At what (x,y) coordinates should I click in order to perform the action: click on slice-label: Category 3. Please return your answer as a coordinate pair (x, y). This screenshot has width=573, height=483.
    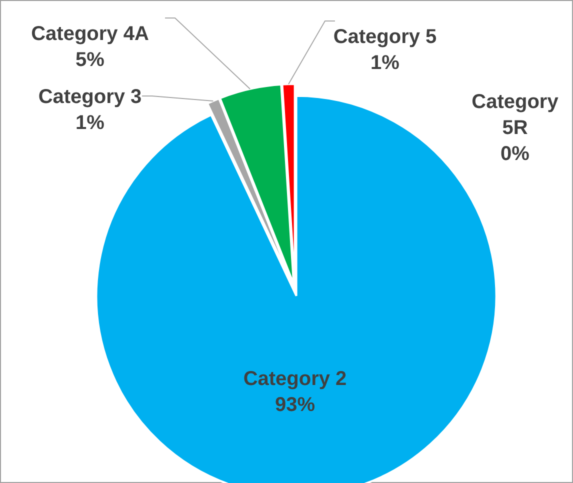
    Looking at the image, I should click on (90, 97).